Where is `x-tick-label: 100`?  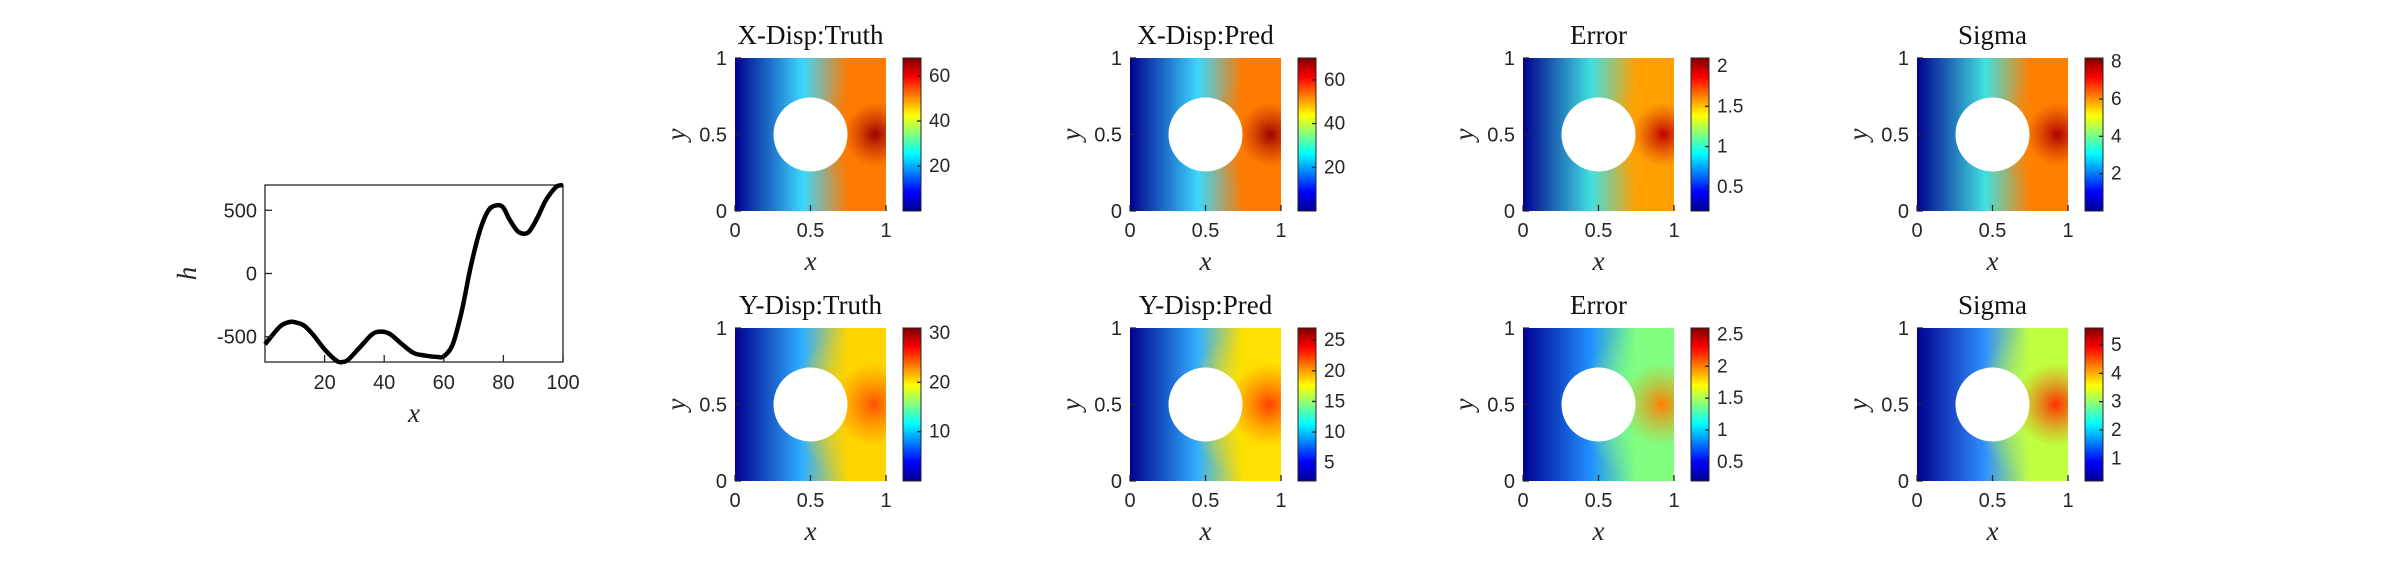 x-tick-label: 100 is located at coordinates (562, 383).